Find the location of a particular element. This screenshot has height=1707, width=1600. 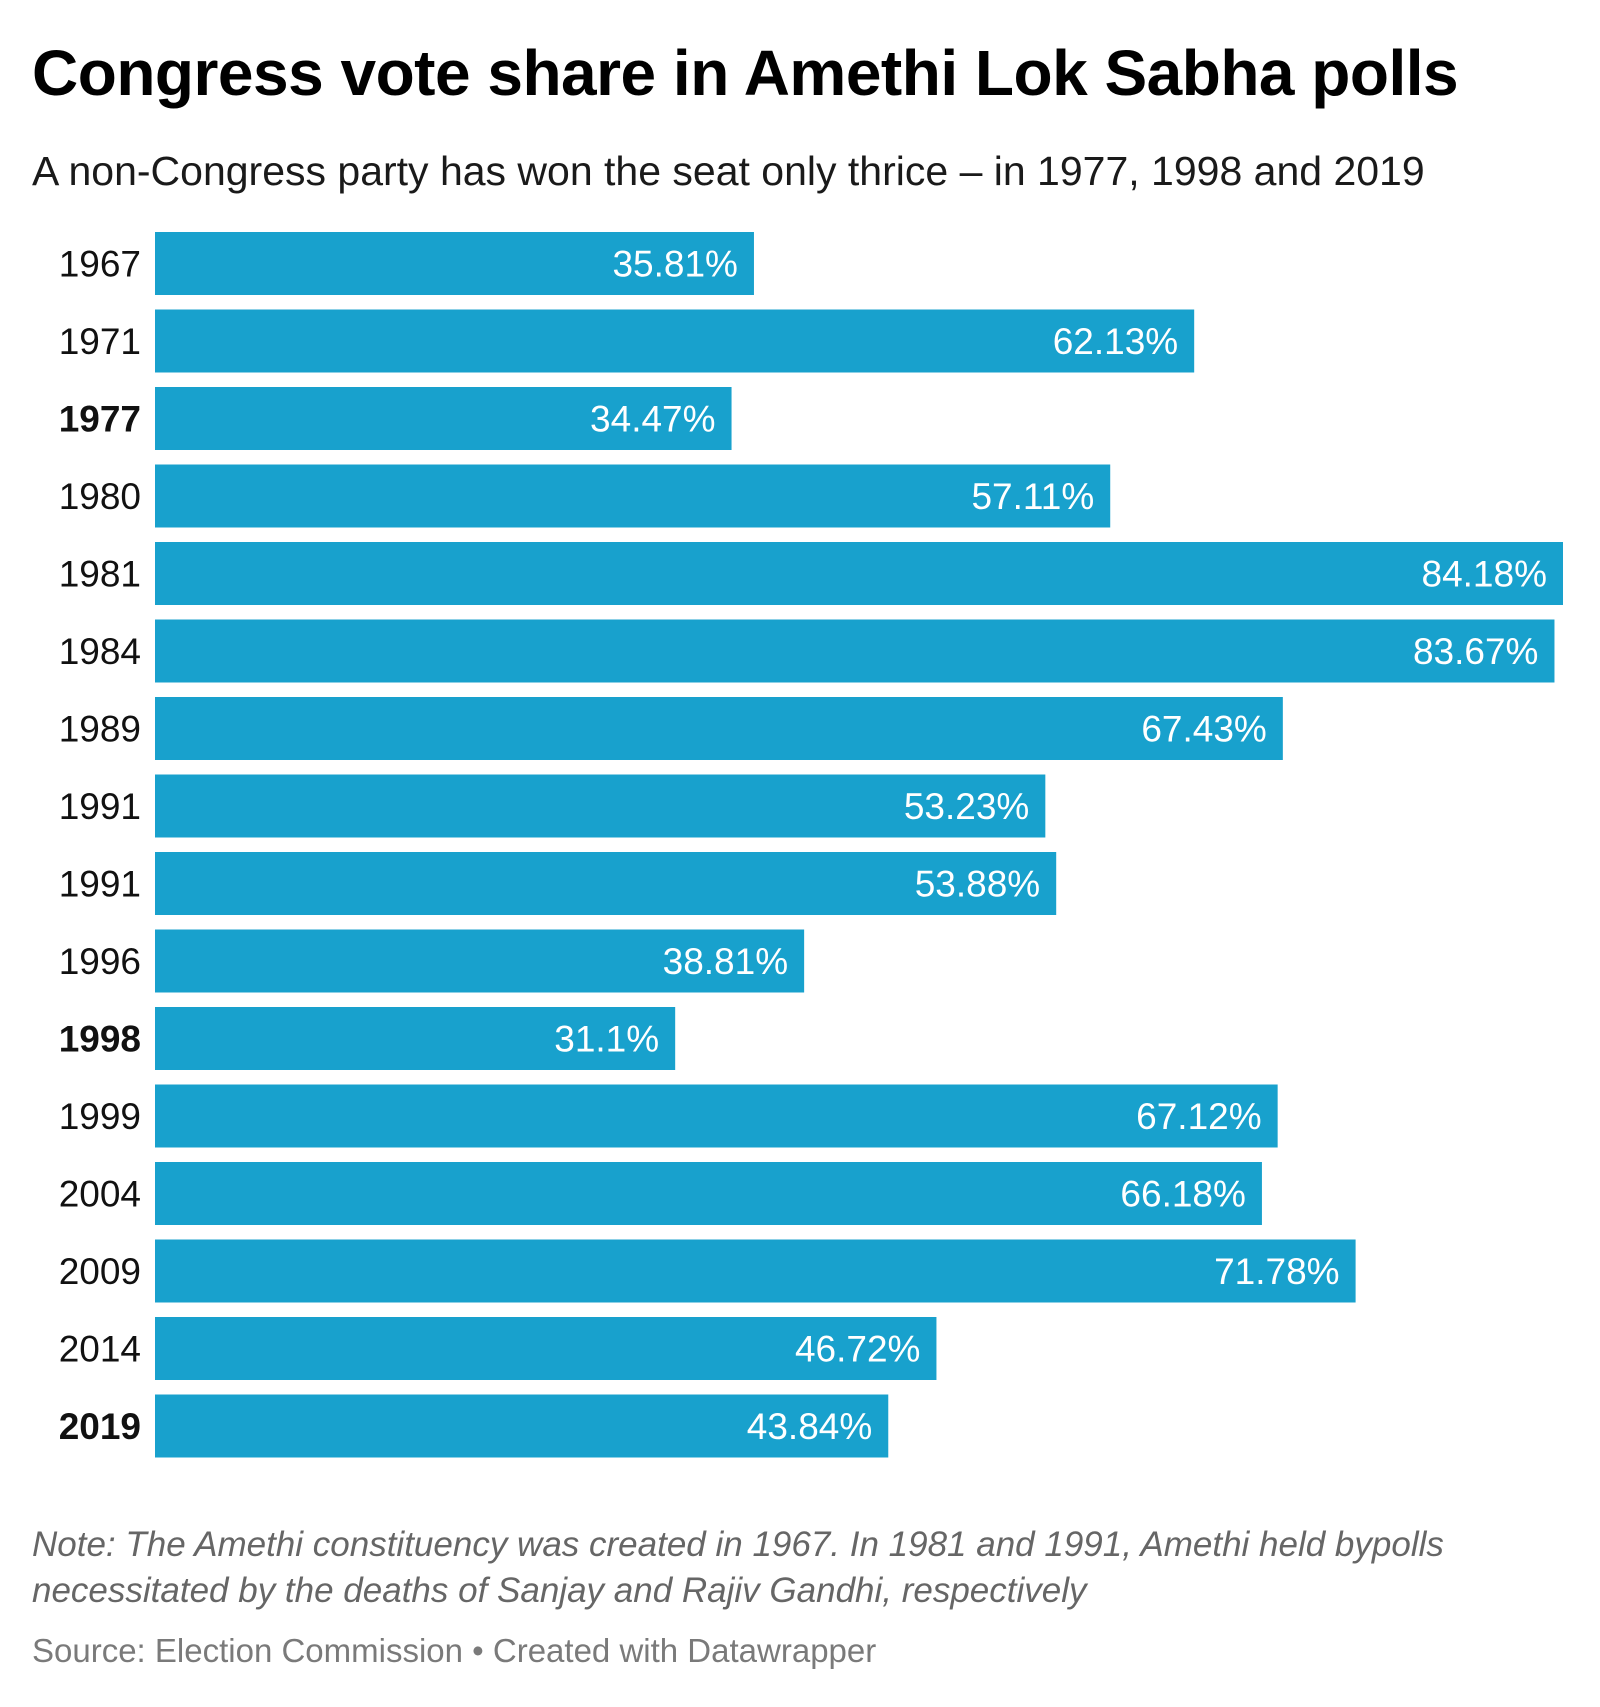

value-label: 53.23% is located at coordinates (967, 806).